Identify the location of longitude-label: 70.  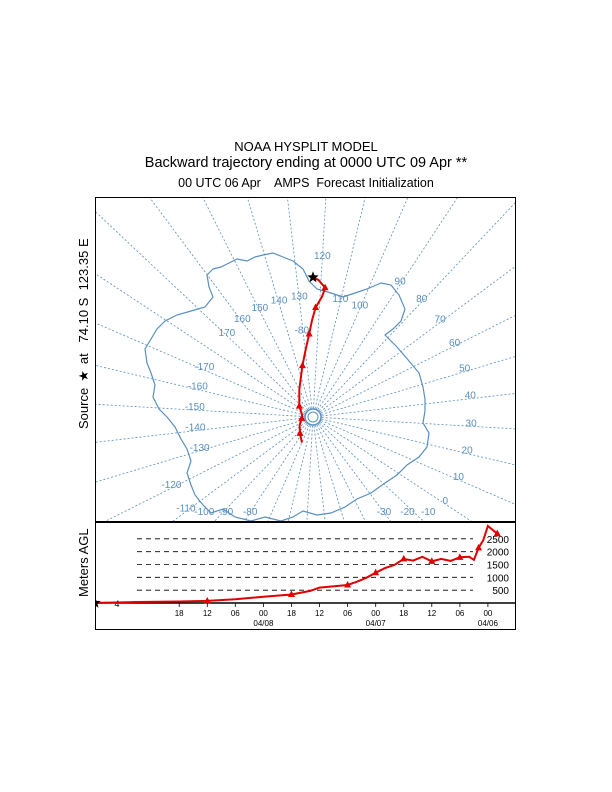
(441, 320).